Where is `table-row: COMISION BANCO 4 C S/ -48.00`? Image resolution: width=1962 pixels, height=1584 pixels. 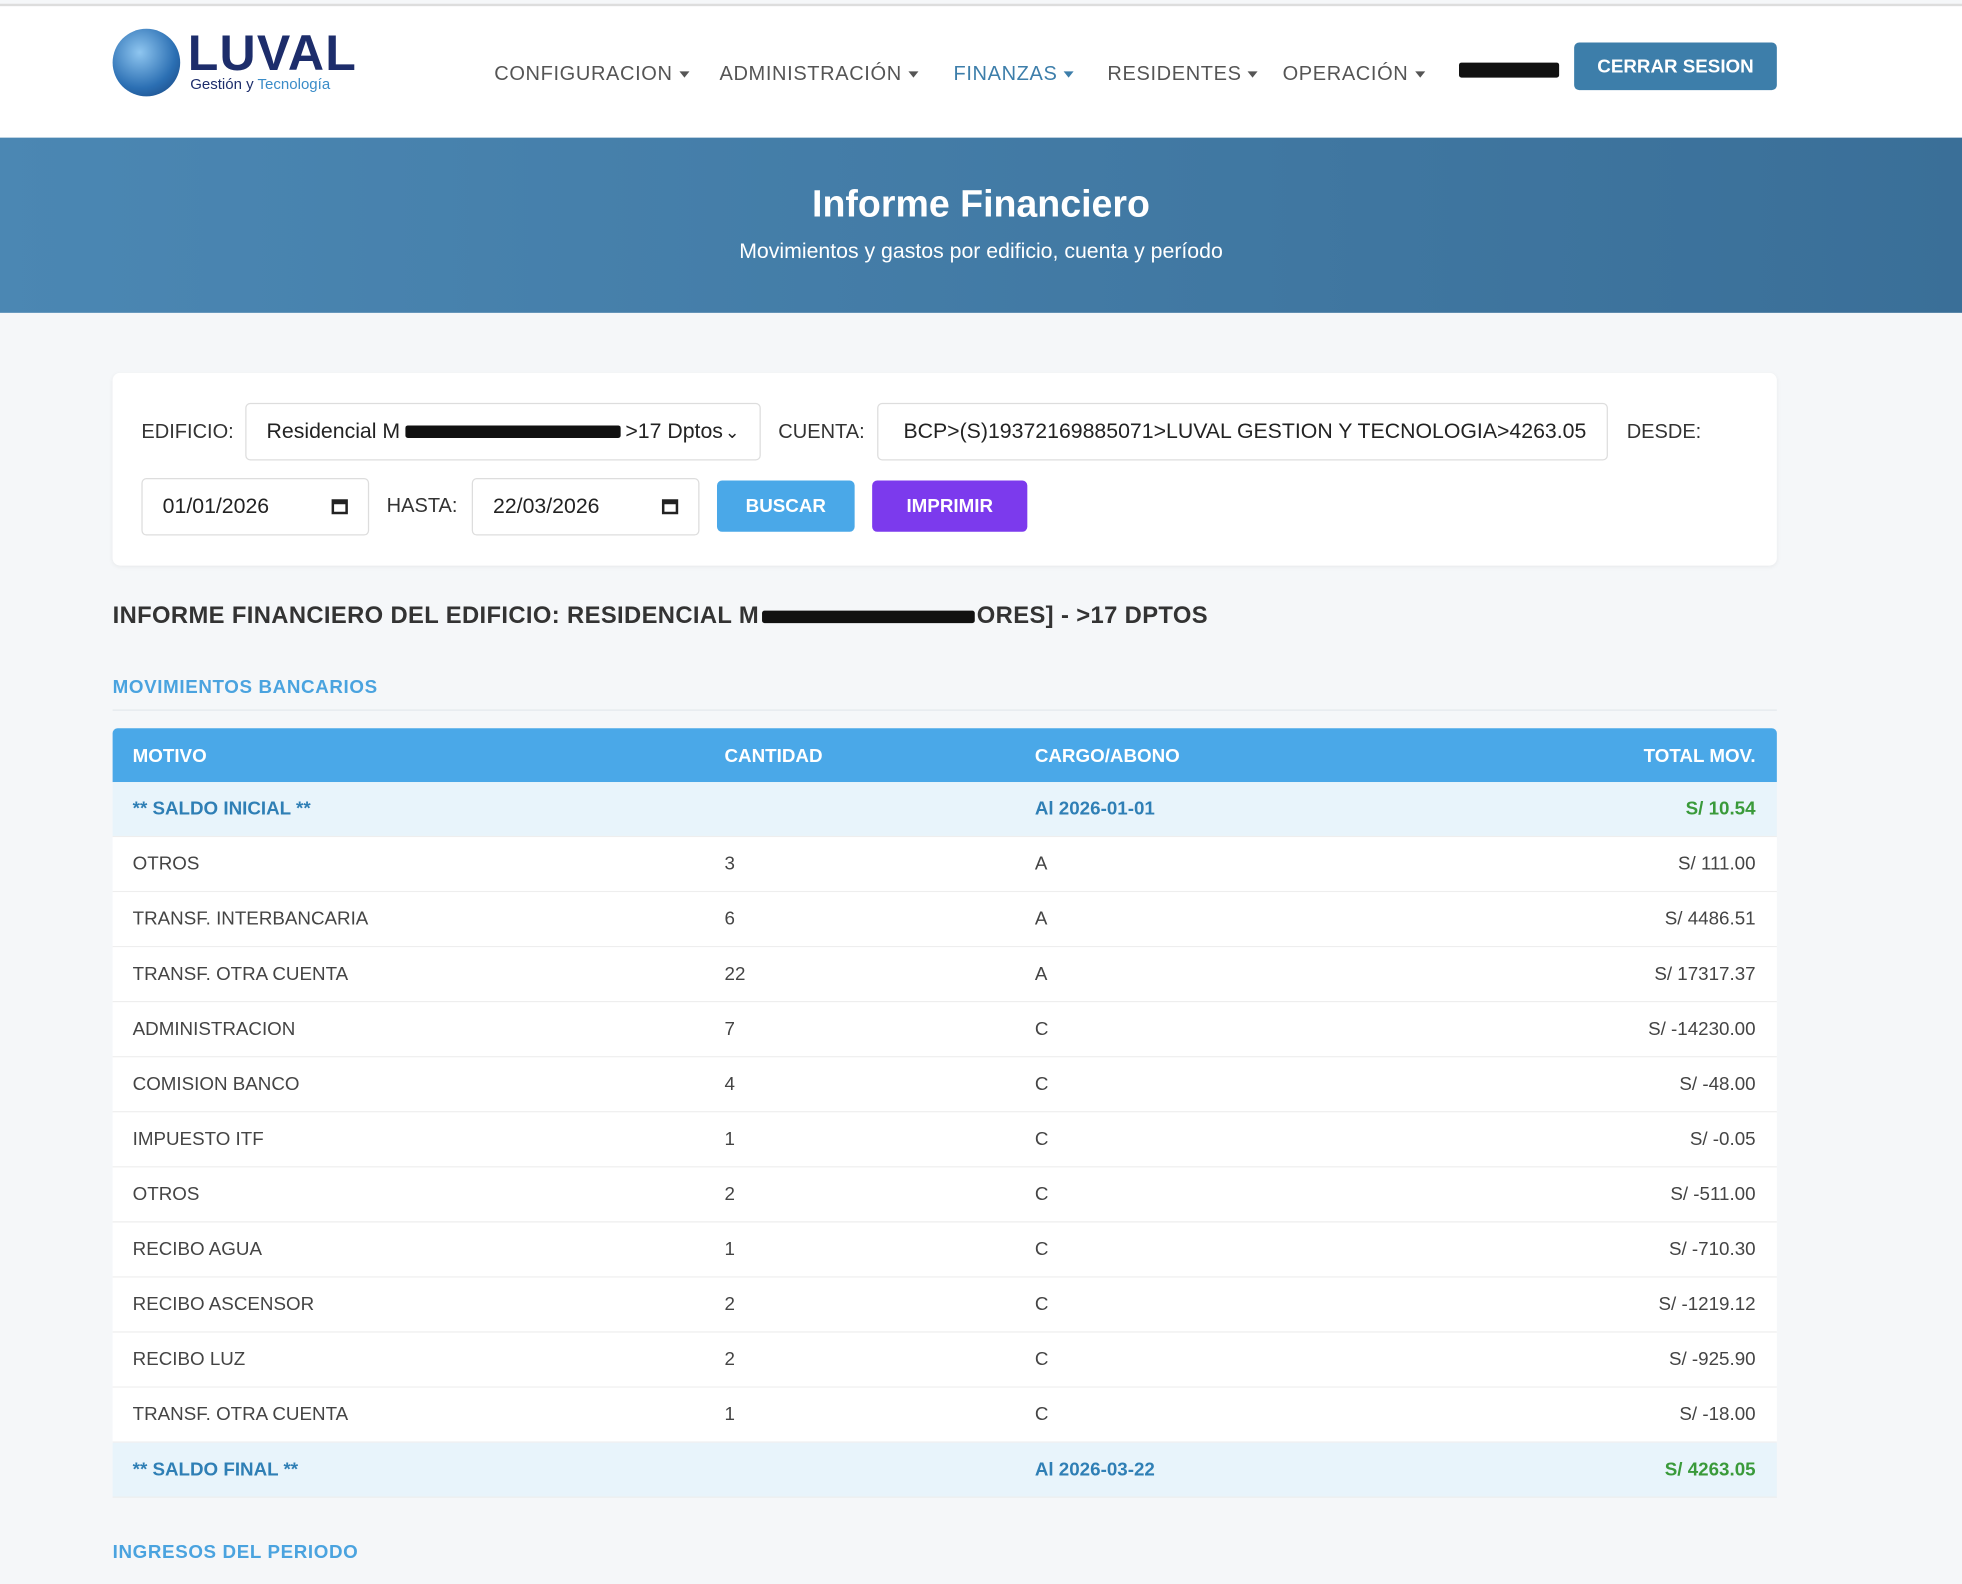
table-row: COMISION BANCO 4 C S/ -48.00 is located at coordinates (944, 1085).